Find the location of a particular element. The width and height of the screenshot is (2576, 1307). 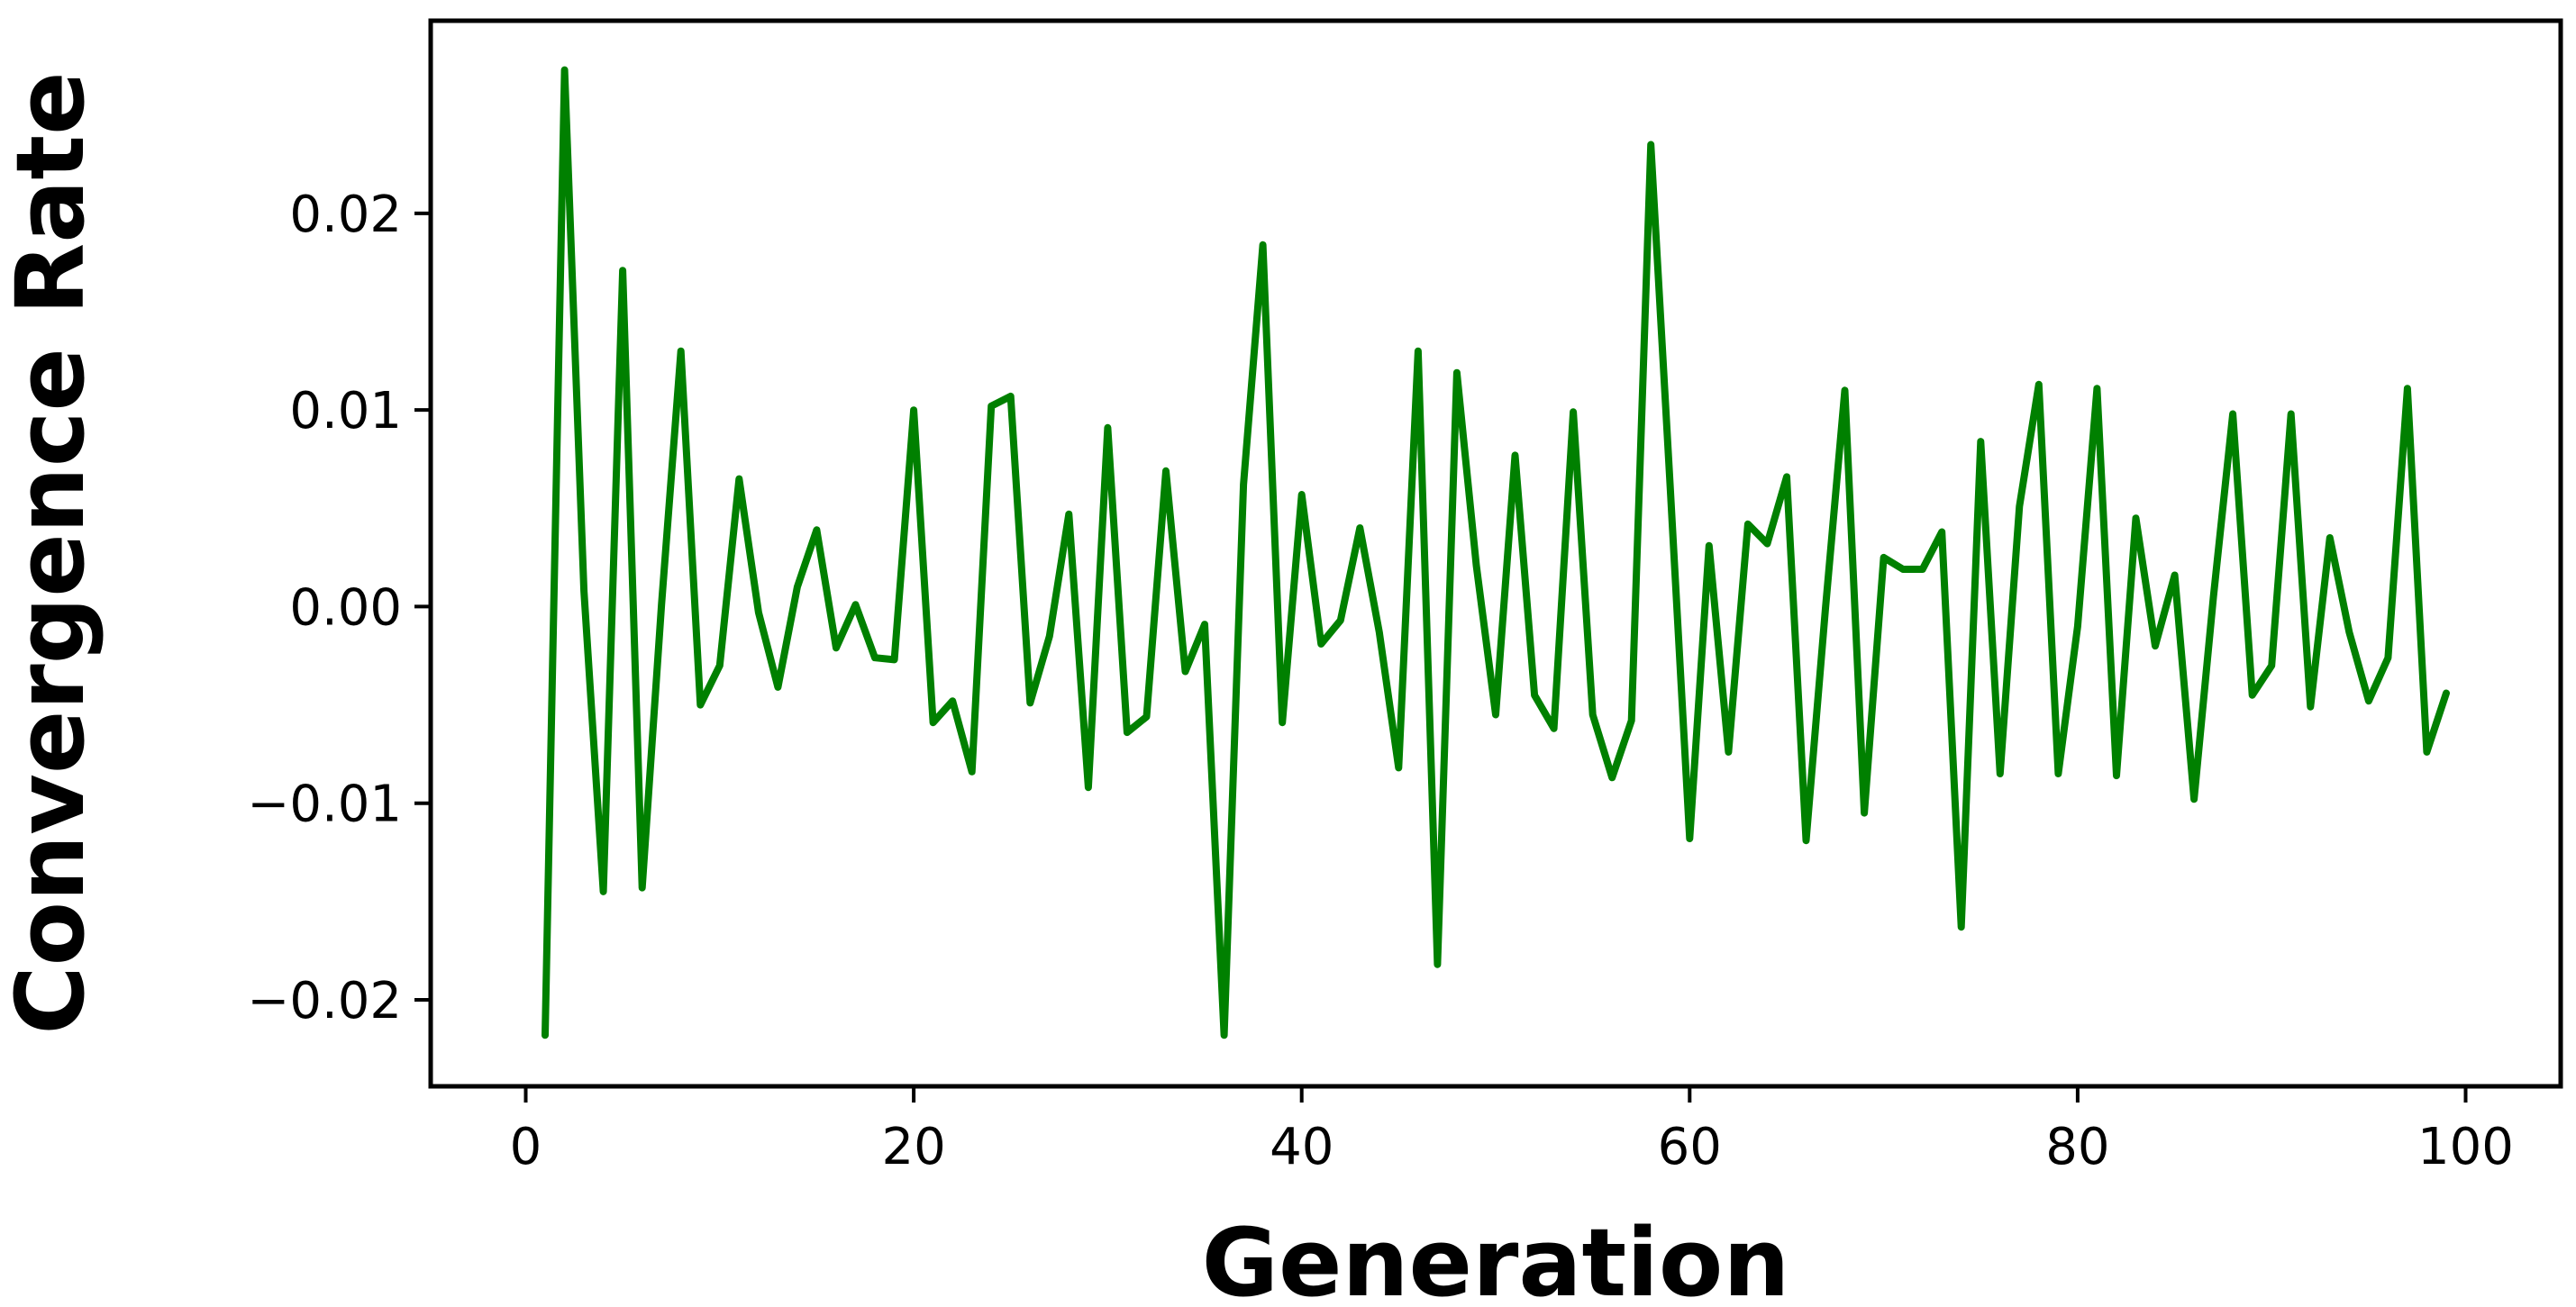

x-axis-title: Generation is located at coordinates (1496, 1258).